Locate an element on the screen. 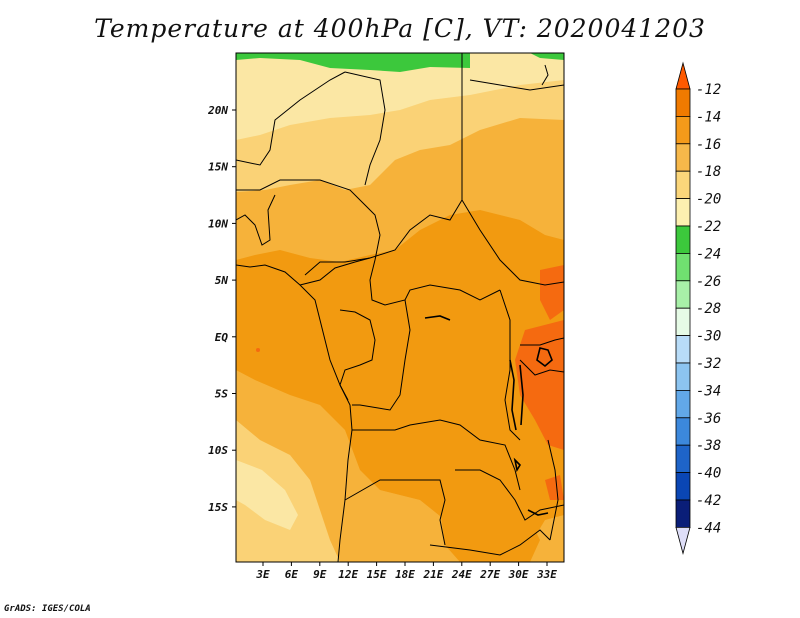 The height and width of the screenshot is (618, 800). lat-label: 10N is located at coordinates (218, 223).